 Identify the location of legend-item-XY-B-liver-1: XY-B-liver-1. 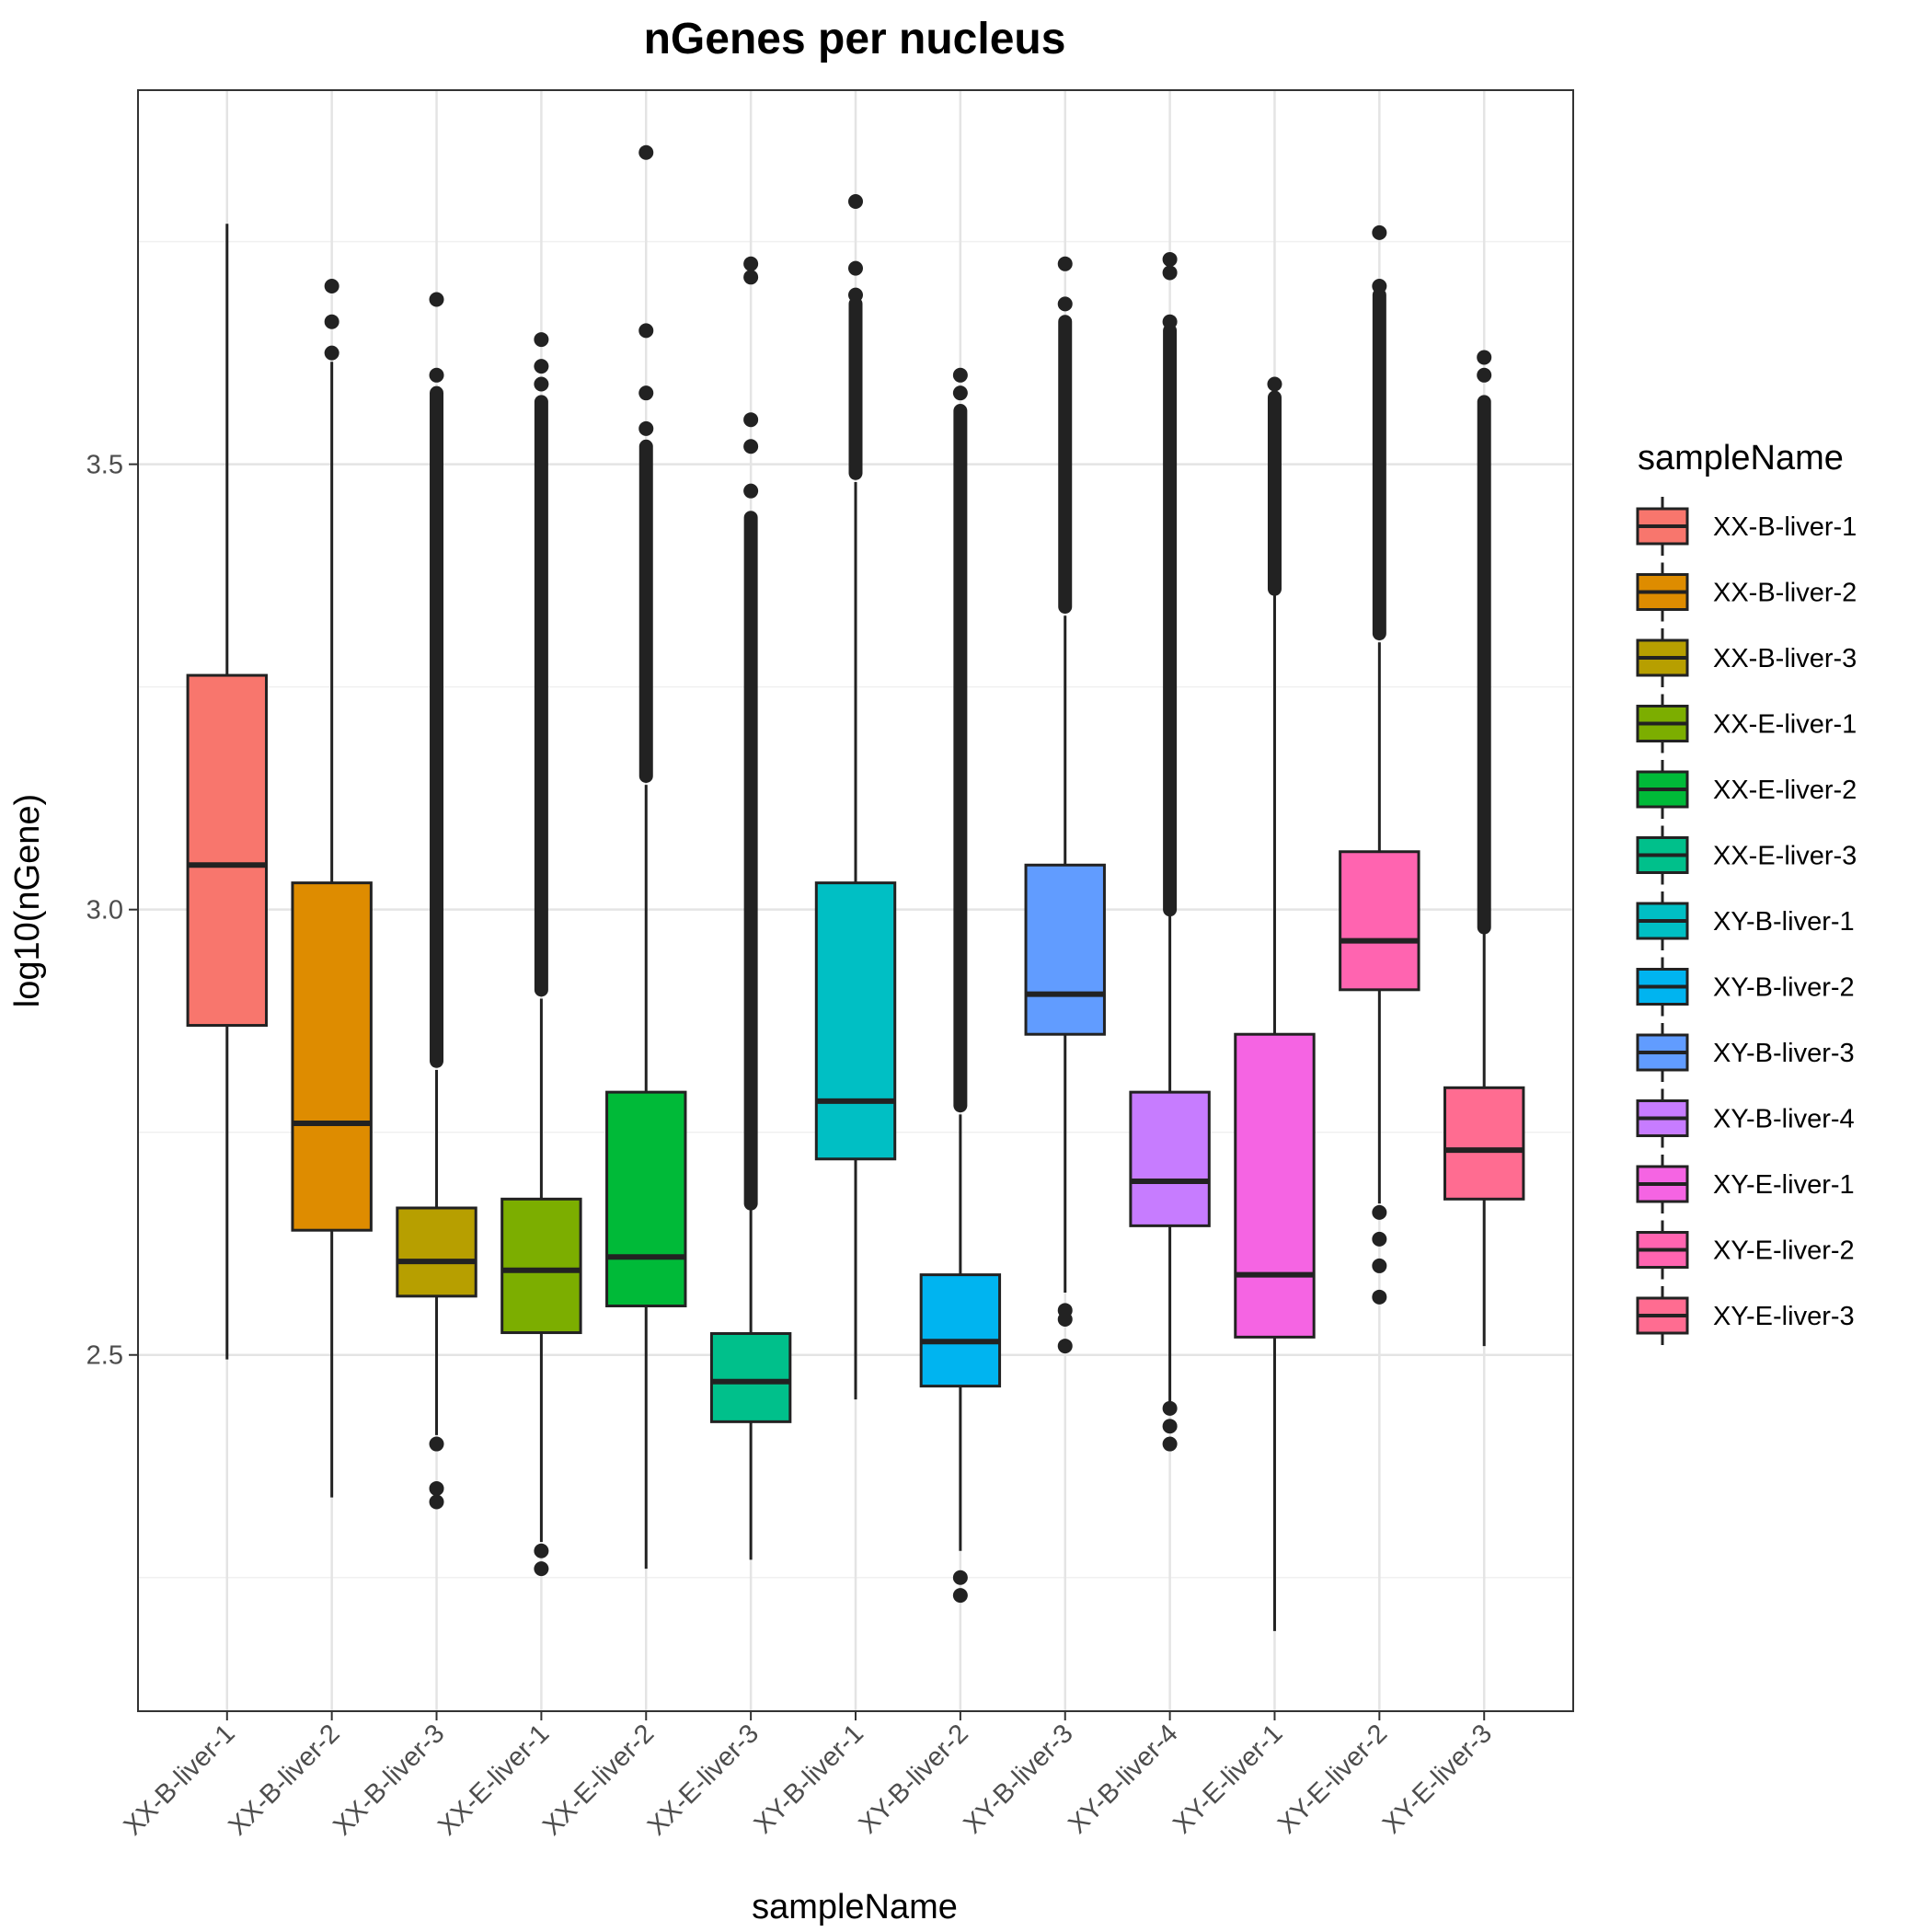
(1745, 920).